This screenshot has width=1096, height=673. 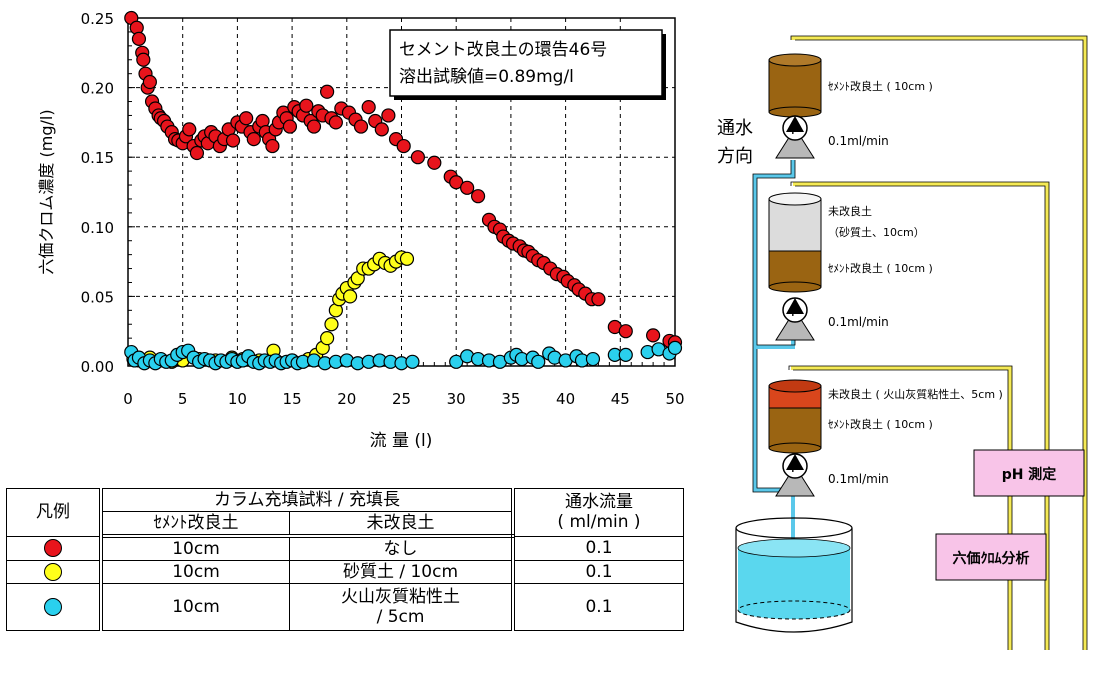 What do you see at coordinates (858, 479) in the screenshot?
I see `pump-3-rate: 0.1ml/min` at bounding box center [858, 479].